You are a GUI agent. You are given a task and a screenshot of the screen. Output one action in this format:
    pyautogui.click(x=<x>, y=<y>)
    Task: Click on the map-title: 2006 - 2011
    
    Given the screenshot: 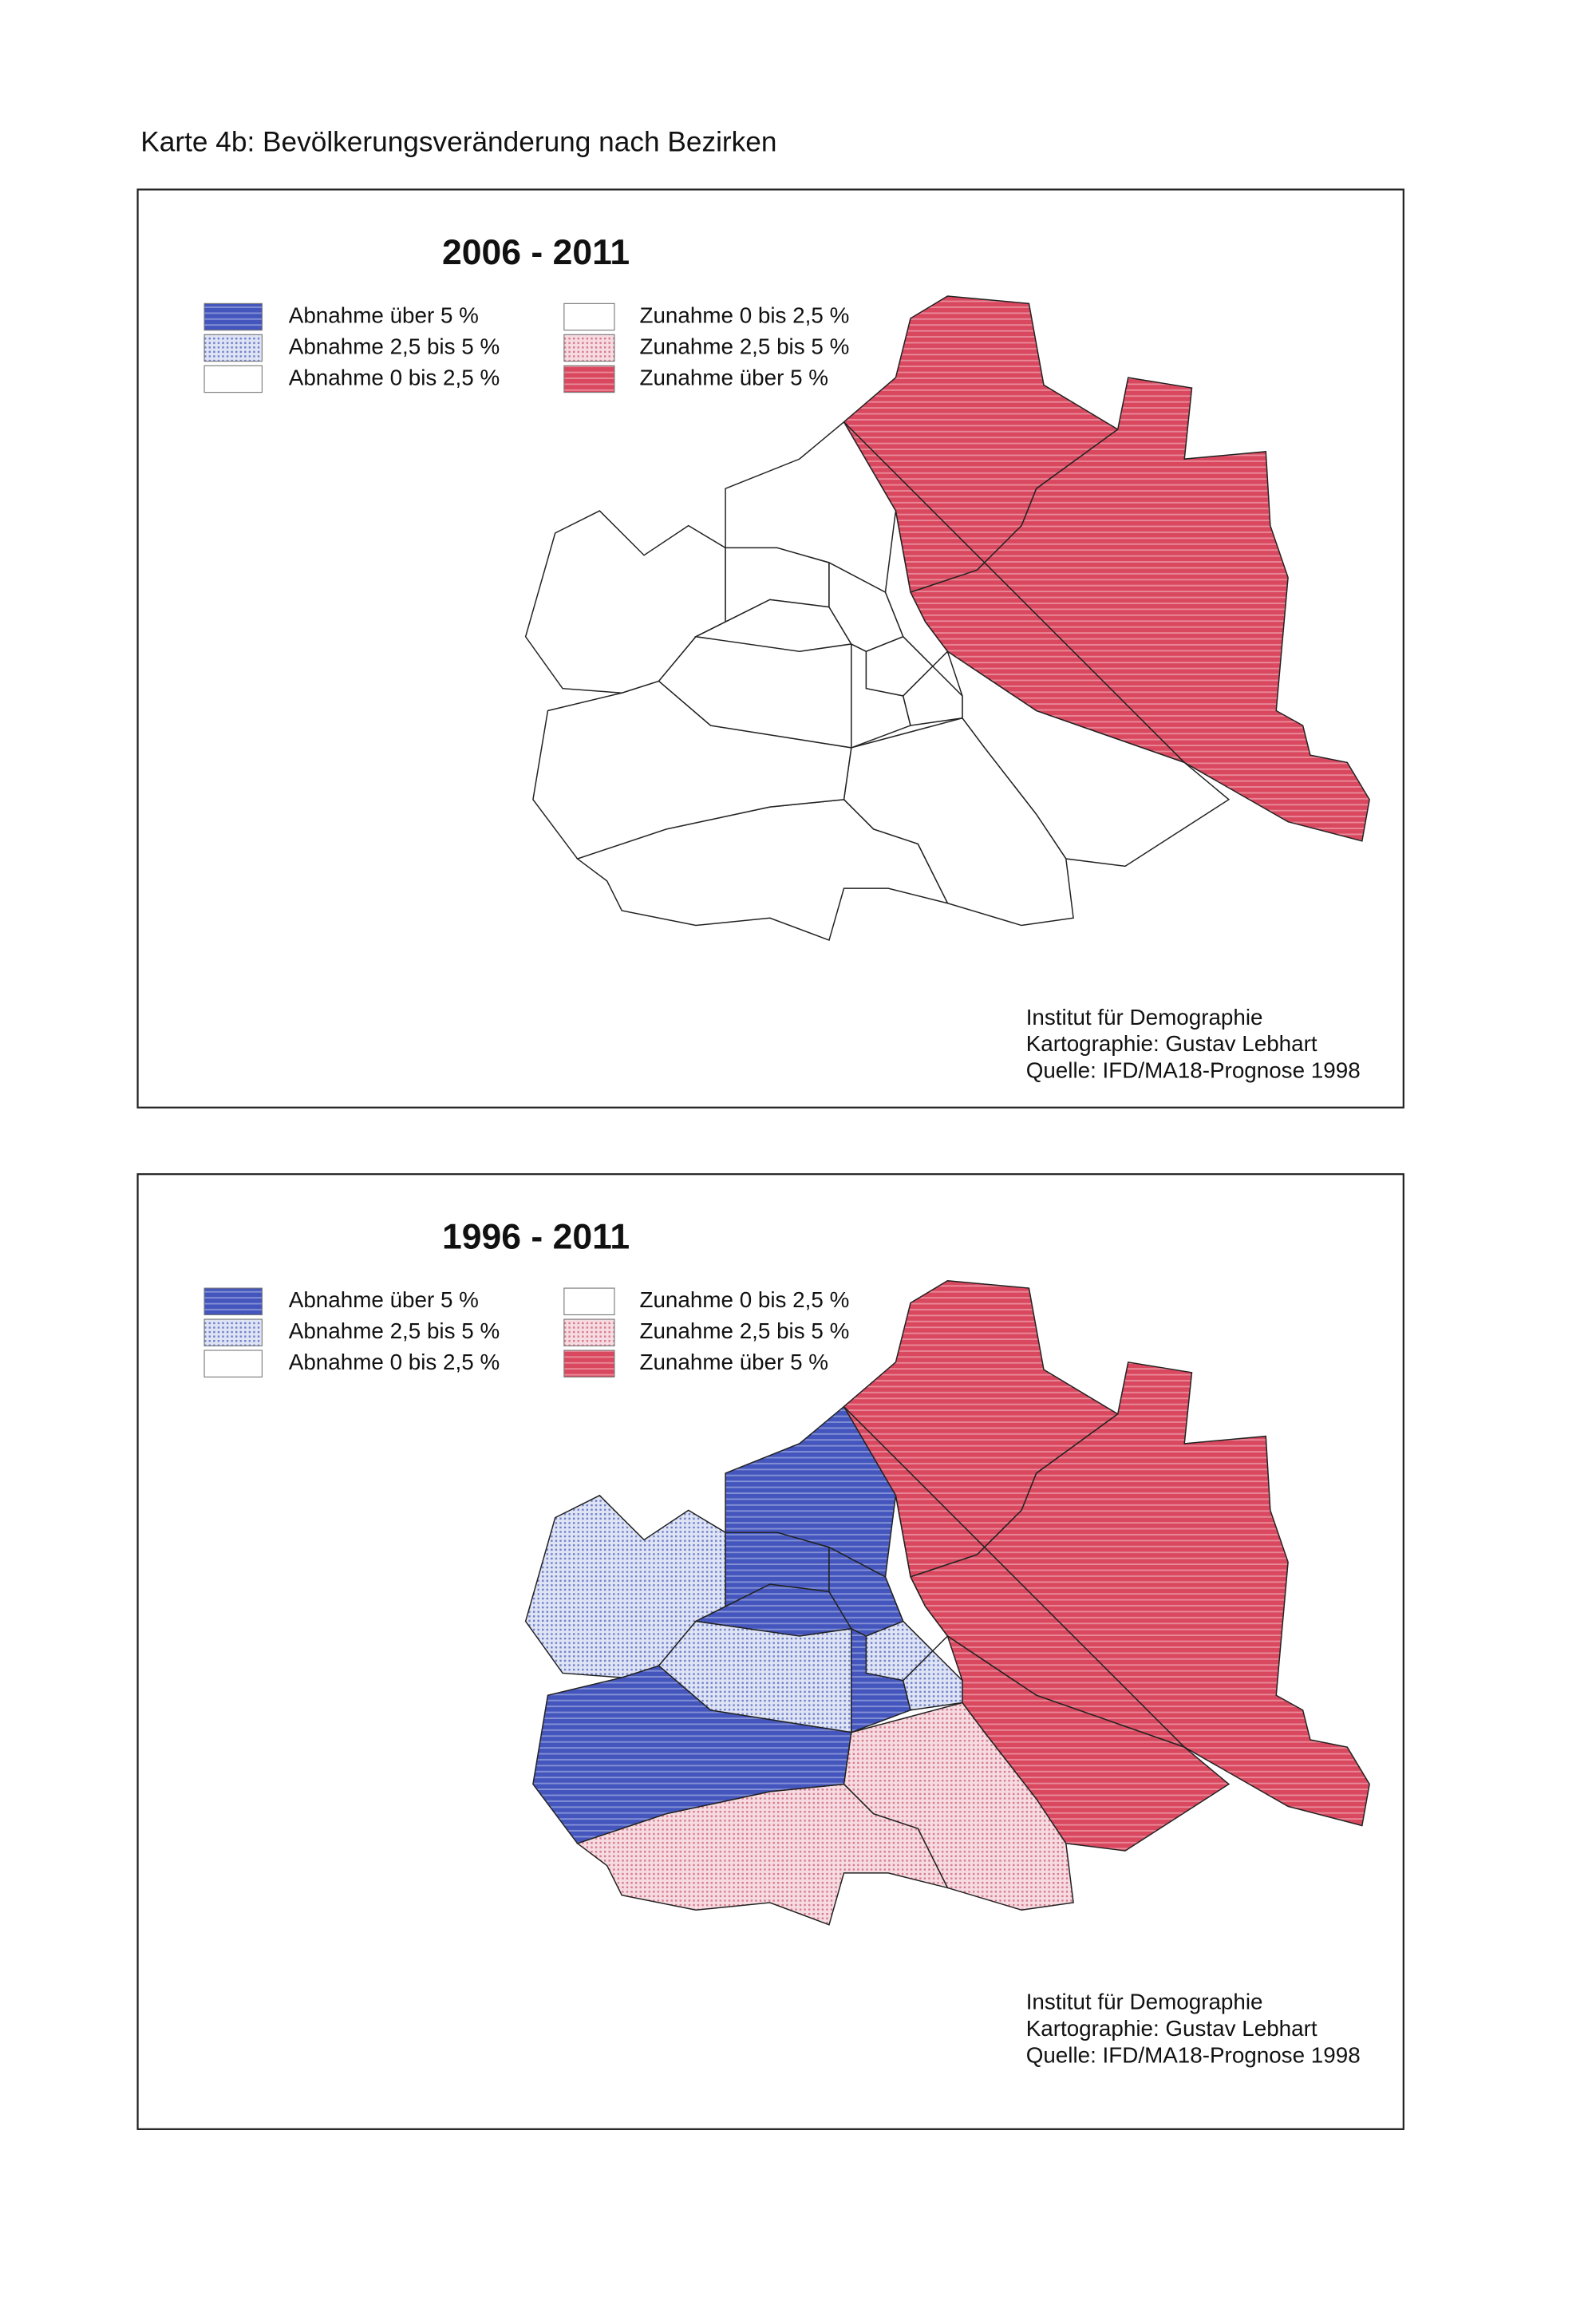 What is the action you would take?
    pyautogui.click(x=536, y=253)
    